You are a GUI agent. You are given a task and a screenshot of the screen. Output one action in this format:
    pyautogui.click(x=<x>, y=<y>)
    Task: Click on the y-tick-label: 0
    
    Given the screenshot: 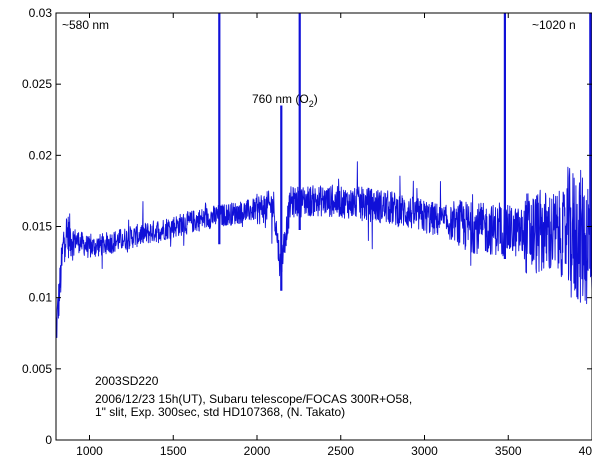 What is the action you would take?
    pyautogui.click(x=48, y=440)
    